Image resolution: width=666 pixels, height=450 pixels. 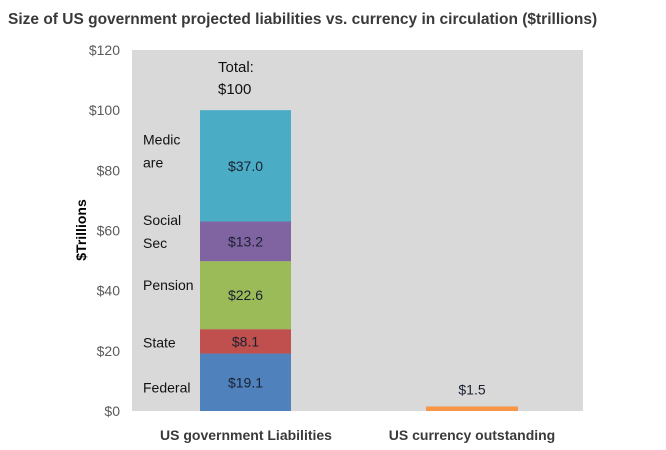 I want to click on y-tick-label: $120, so click(x=104, y=50).